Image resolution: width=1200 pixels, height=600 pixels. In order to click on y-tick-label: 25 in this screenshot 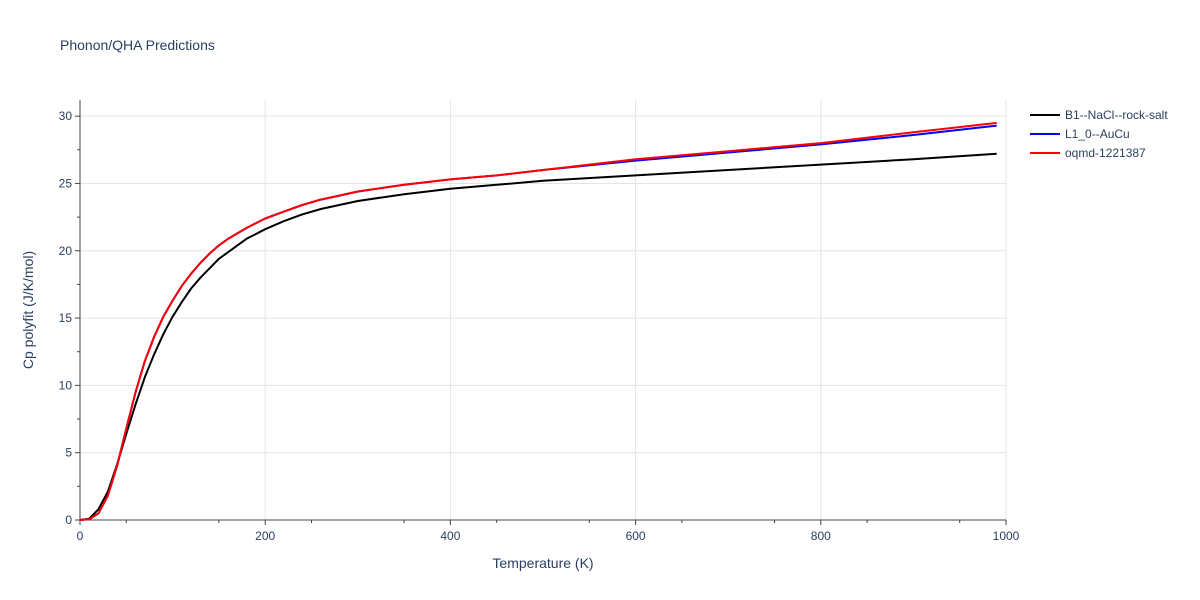, I will do `click(66, 183)`.